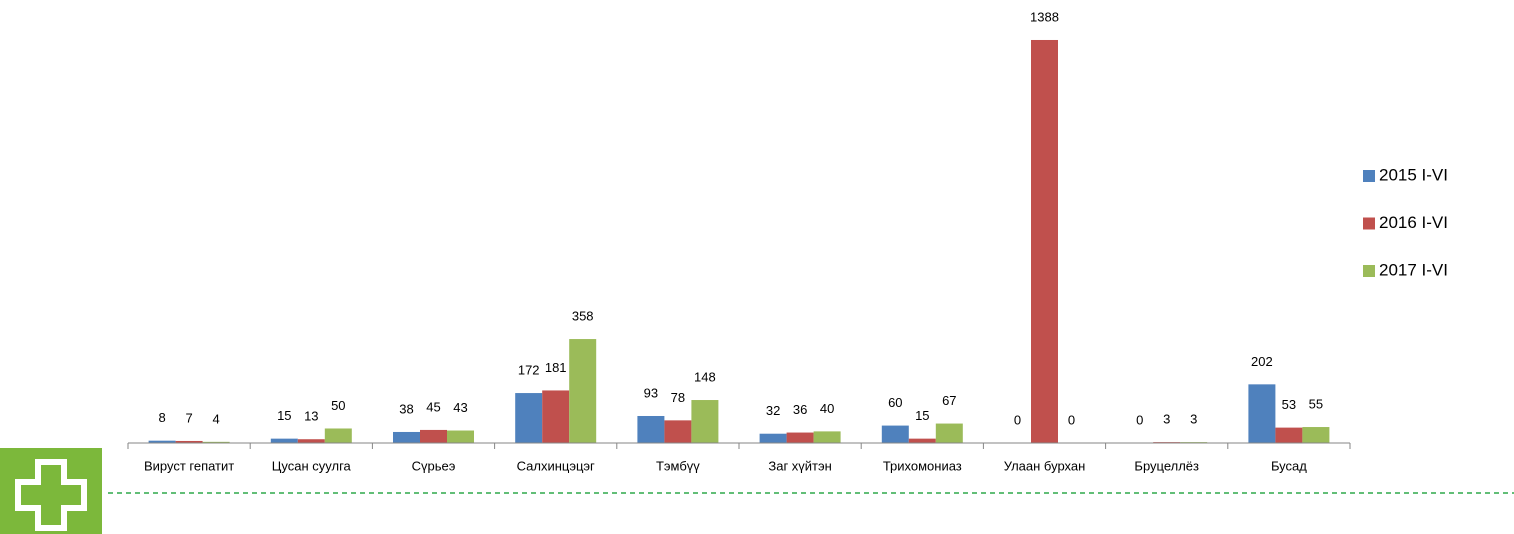 This screenshot has width=1514, height=534. Describe the element at coordinates (215, 418) in the screenshot. I see `value-label: 4` at that location.